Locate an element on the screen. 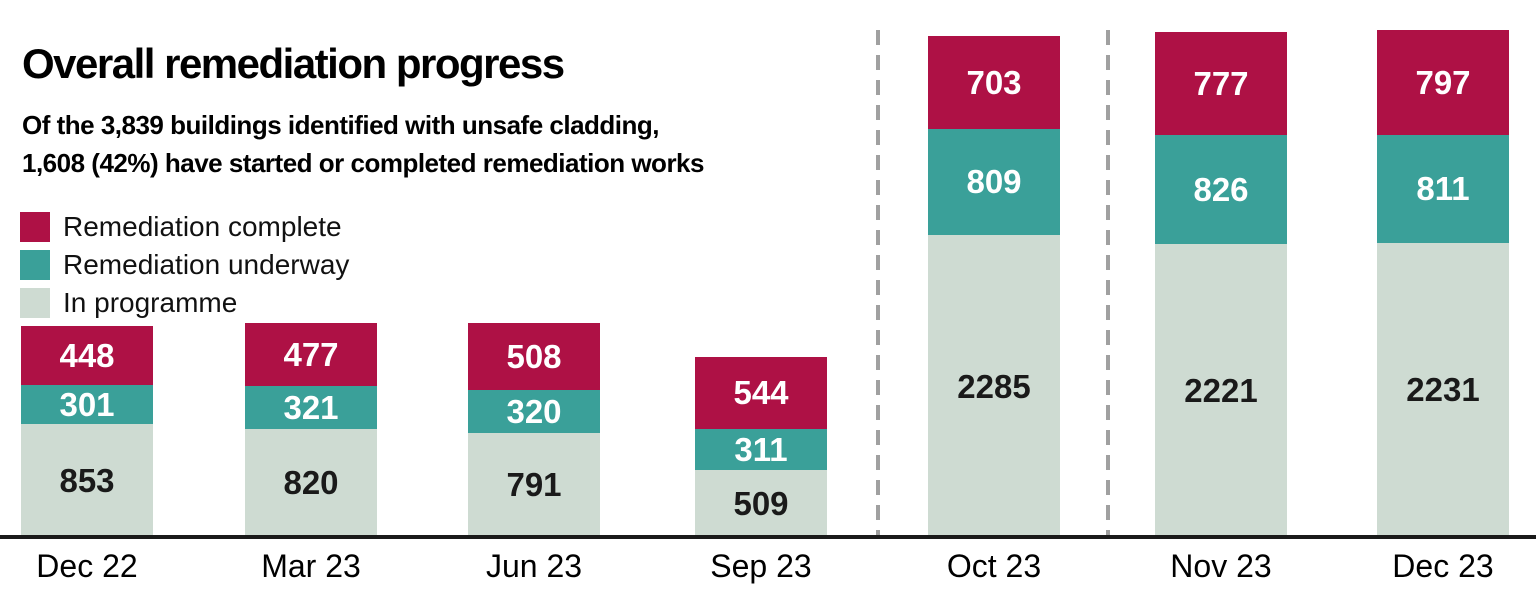 This screenshot has height=604, width=1536. bar-value-label: 320 is located at coordinates (534, 411).